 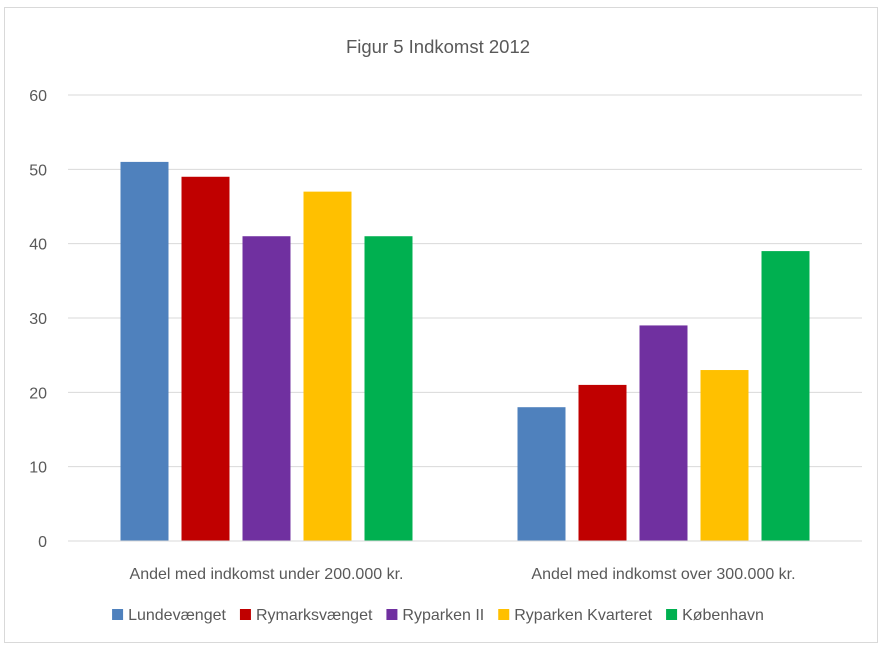 I want to click on legend-label: Lundevænget, so click(x=177, y=615).